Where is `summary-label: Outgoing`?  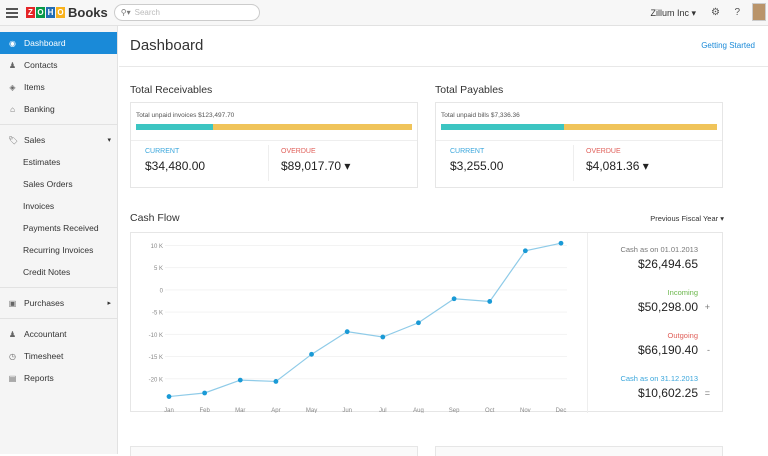
summary-label: Outgoing is located at coordinates (682, 335).